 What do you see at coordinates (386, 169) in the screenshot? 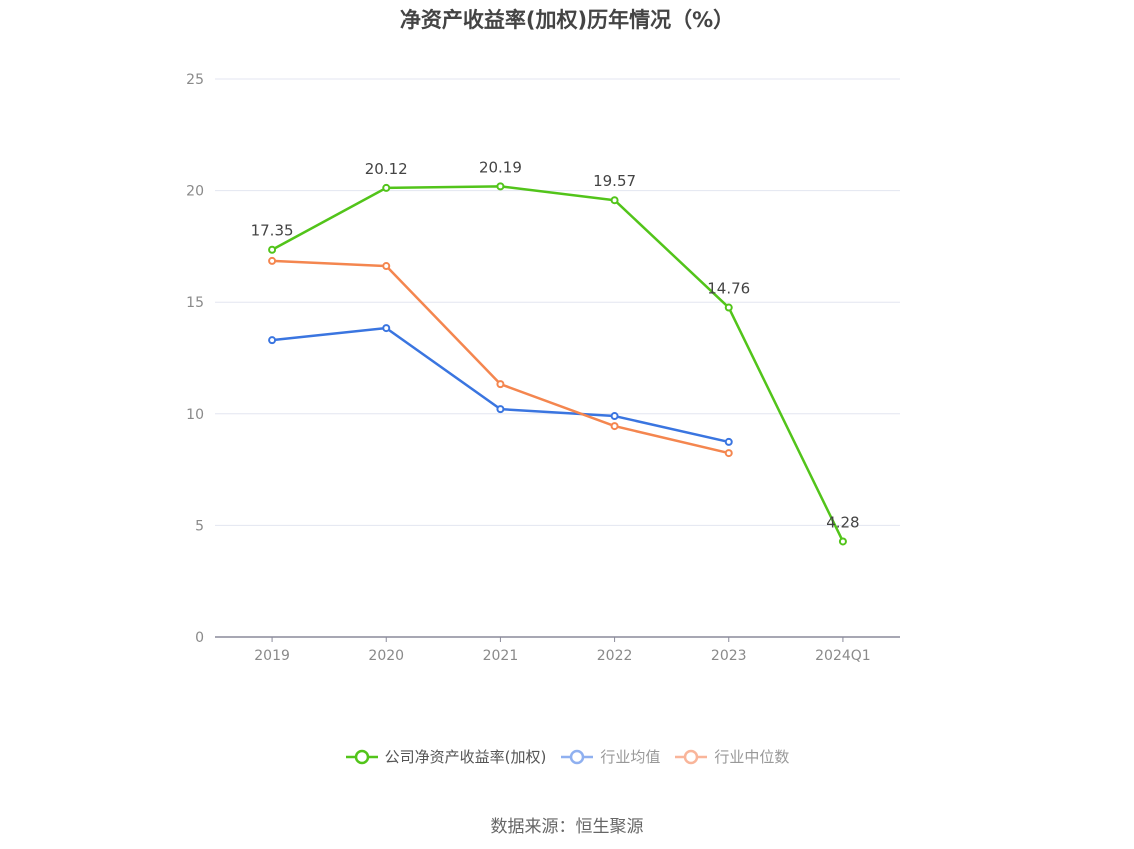
I see `data-label: 20.12` at bounding box center [386, 169].